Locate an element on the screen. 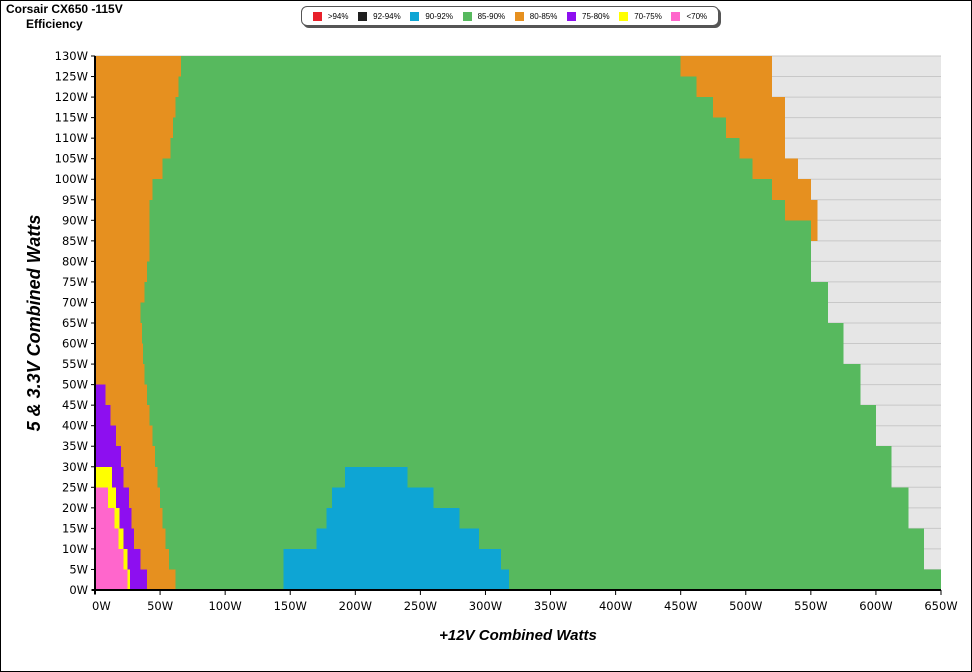  legend-item: 85-90% is located at coordinates (484, 16).